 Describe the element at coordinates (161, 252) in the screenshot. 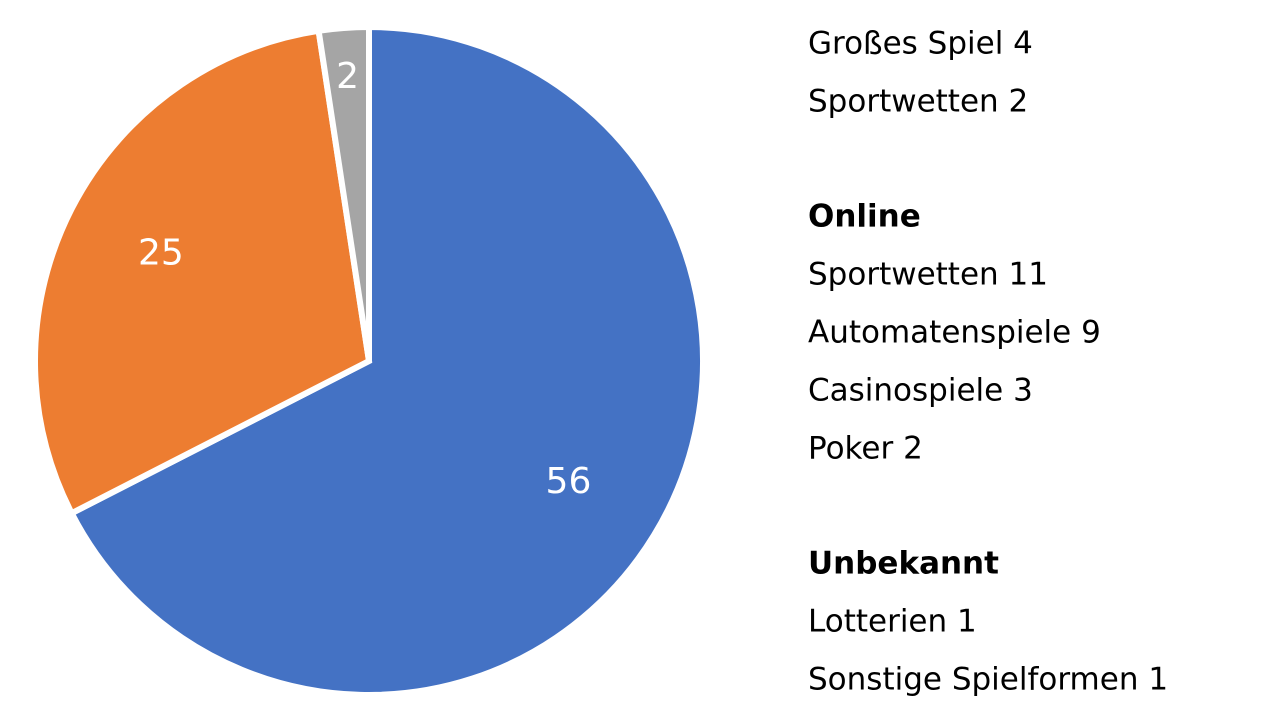

I see `data-label: 25` at that location.